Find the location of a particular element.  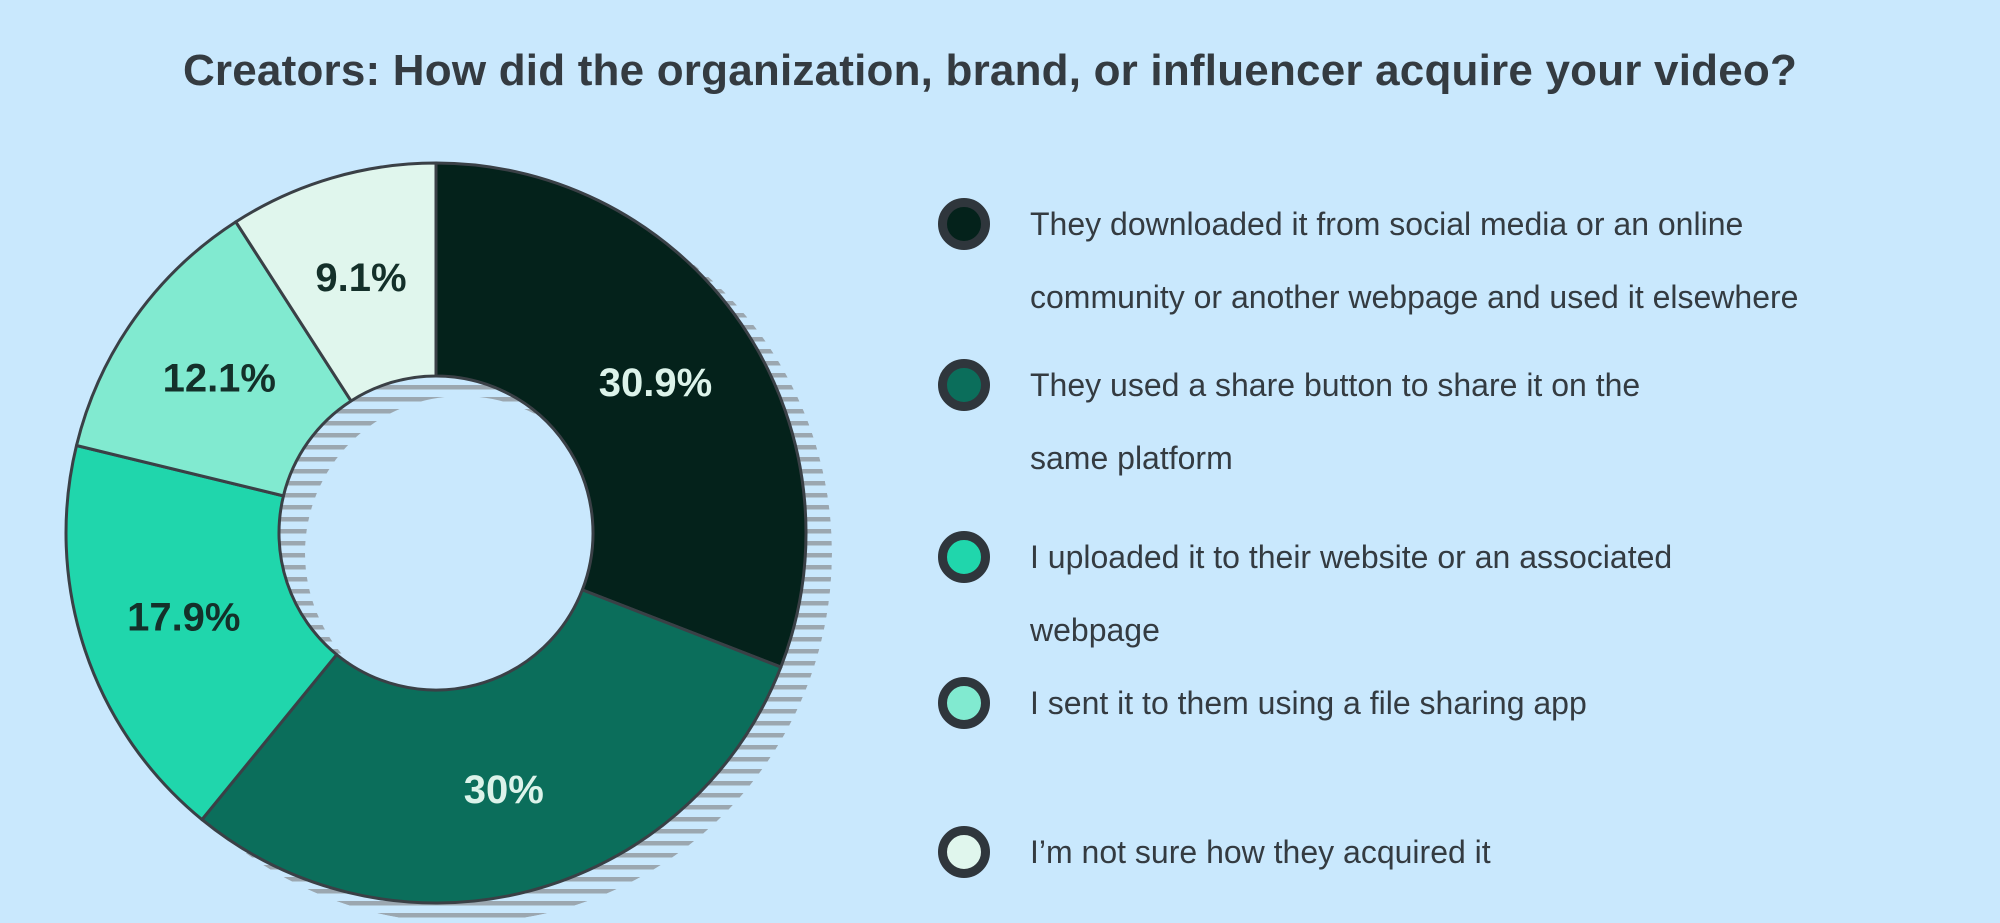

slice-percentage-label: 30.9% is located at coordinates (655, 383).